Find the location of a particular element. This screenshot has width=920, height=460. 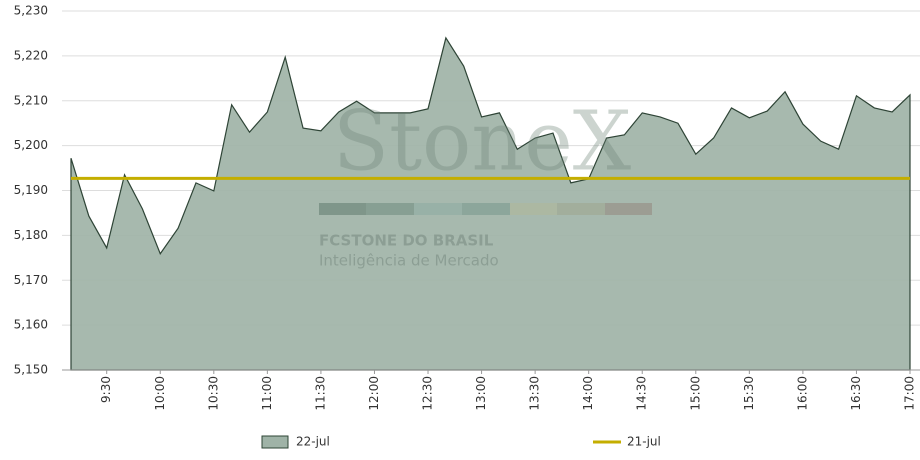

x-tick-label: 13:30 is located at coordinates (535, 393).